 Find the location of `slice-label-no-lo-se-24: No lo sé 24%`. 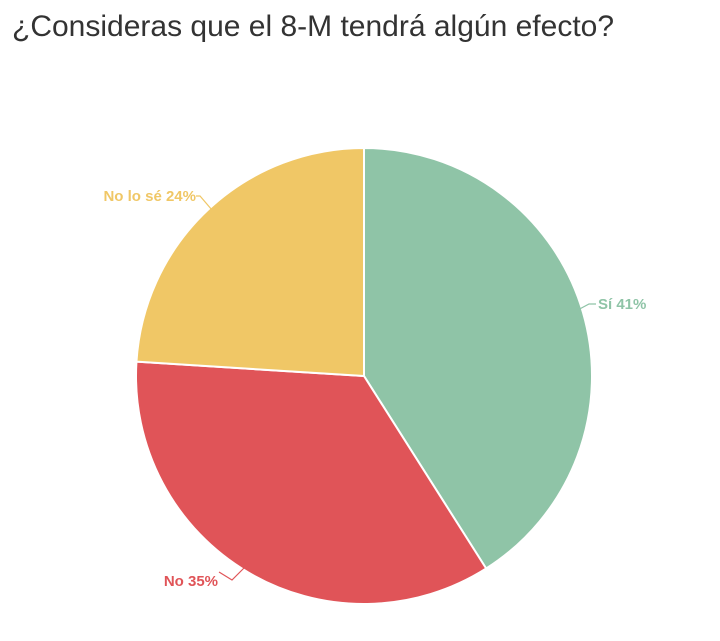

slice-label-no-lo-se-24: No lo sé 24% is located at coordinates (149, 196).